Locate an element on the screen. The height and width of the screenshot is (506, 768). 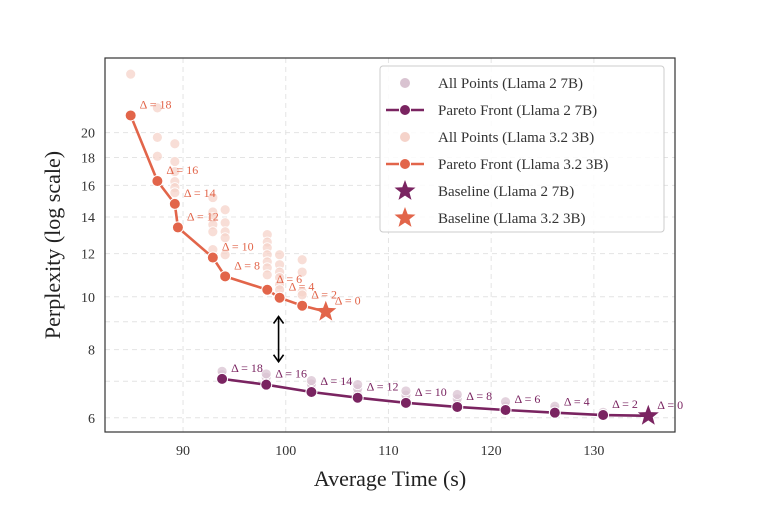
arrow-head-up is located at coordinates (278, 319).